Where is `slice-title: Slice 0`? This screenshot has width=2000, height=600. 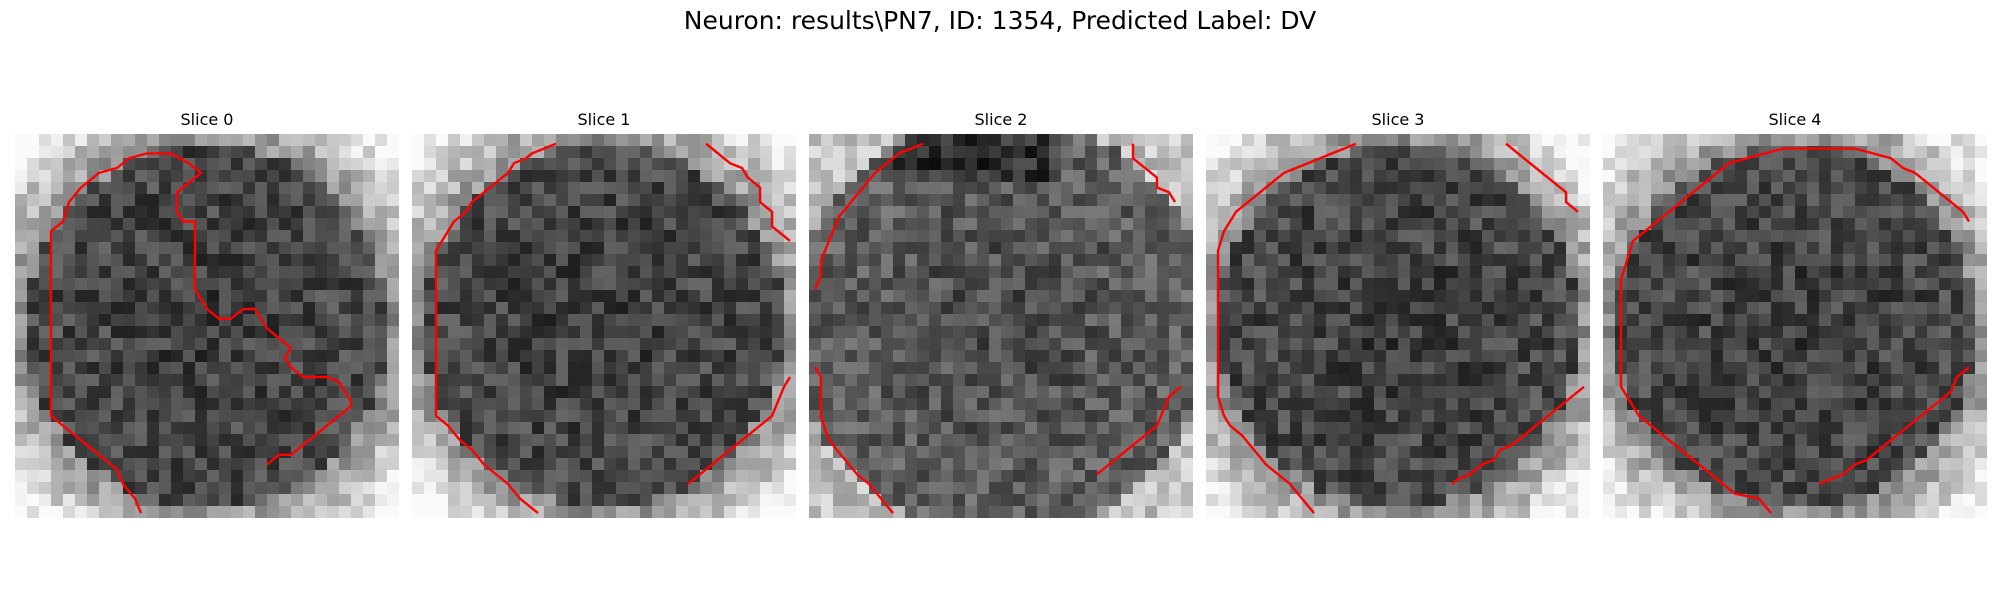
slice-title: Slice 0 is located at coordinates (207, 119).